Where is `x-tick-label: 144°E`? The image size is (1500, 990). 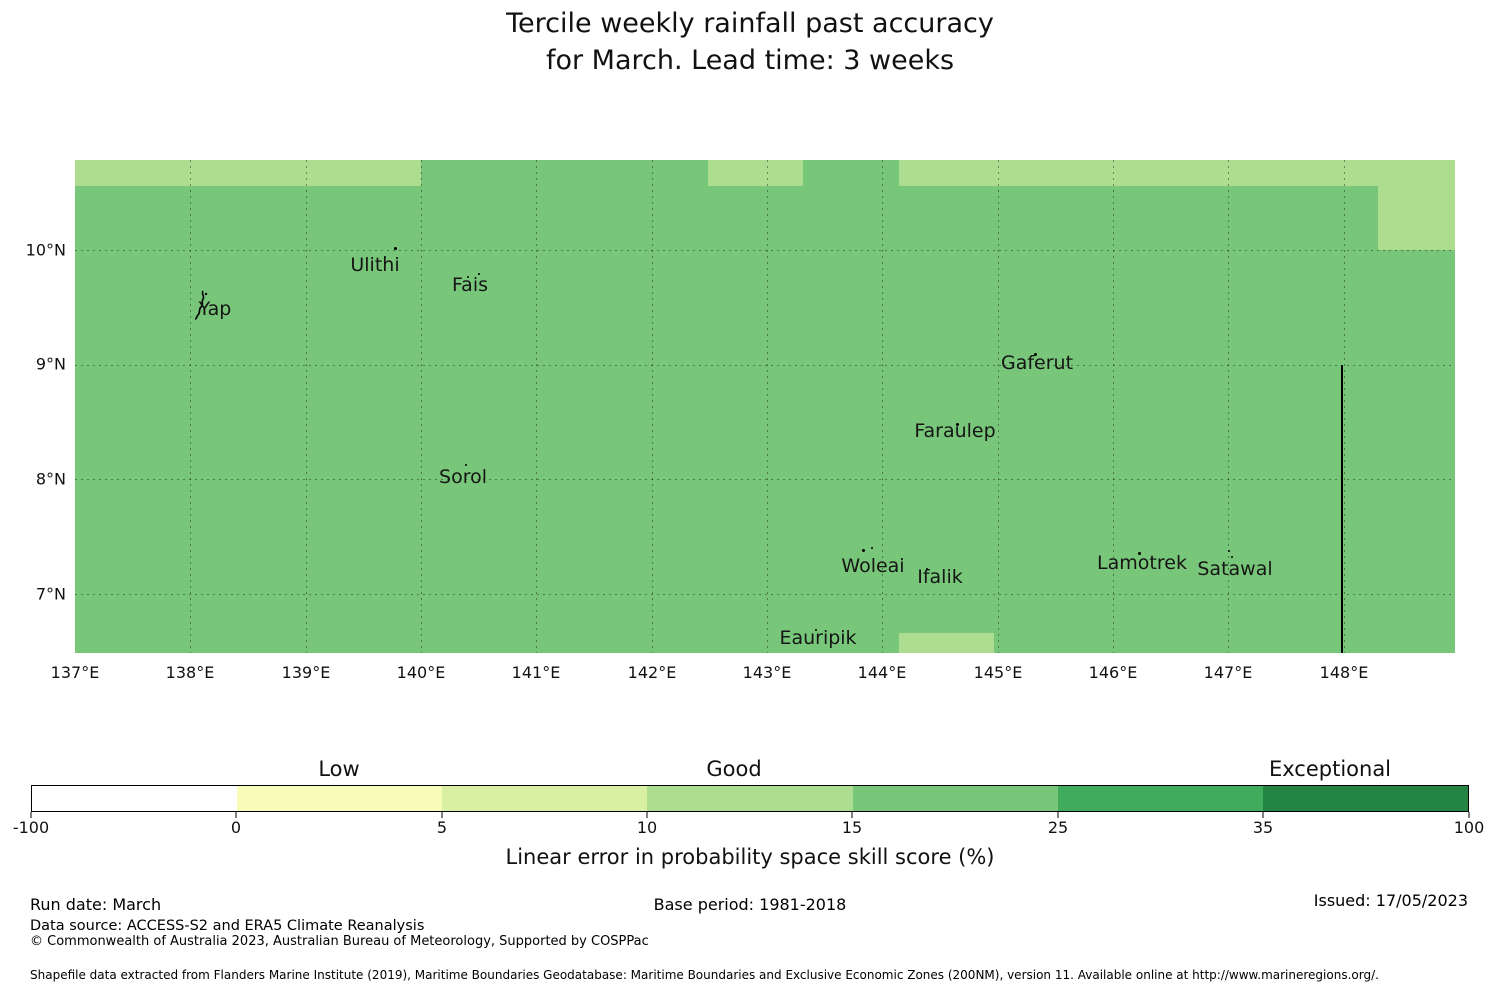
x-tick-label: 144°E is located at coordinates (882, 672).